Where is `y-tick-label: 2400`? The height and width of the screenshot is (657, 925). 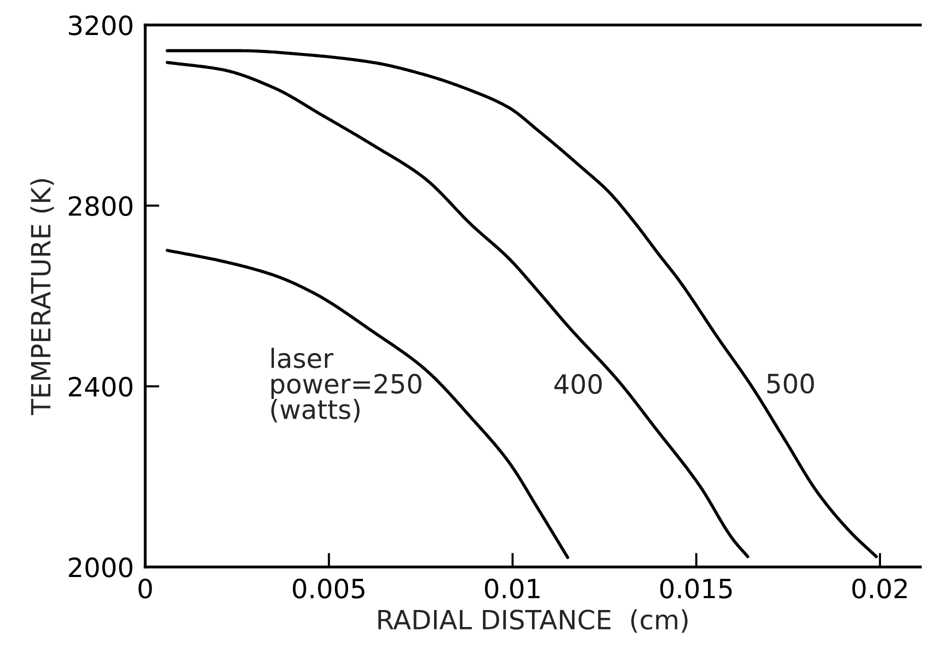
y-tick-label: 2400 is located at coordinates (100, 386).